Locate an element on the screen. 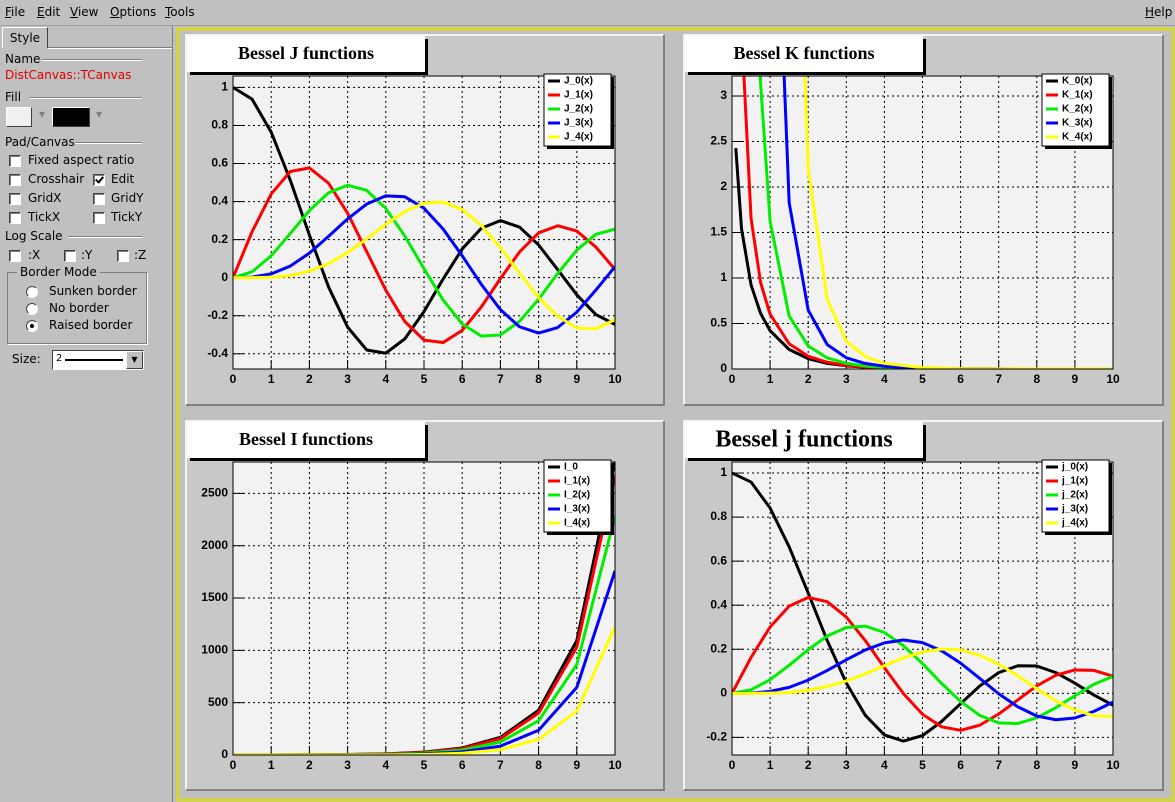  checkbox-label: :Z is located at coordinates (140, 255).